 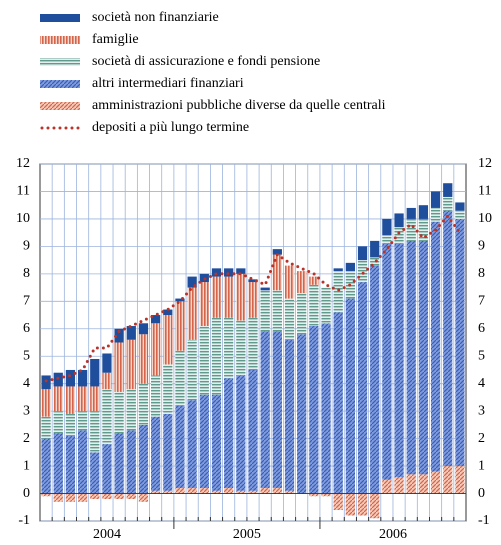 I want to click on y2-tick-label: 8, so click(x=481, y=273).